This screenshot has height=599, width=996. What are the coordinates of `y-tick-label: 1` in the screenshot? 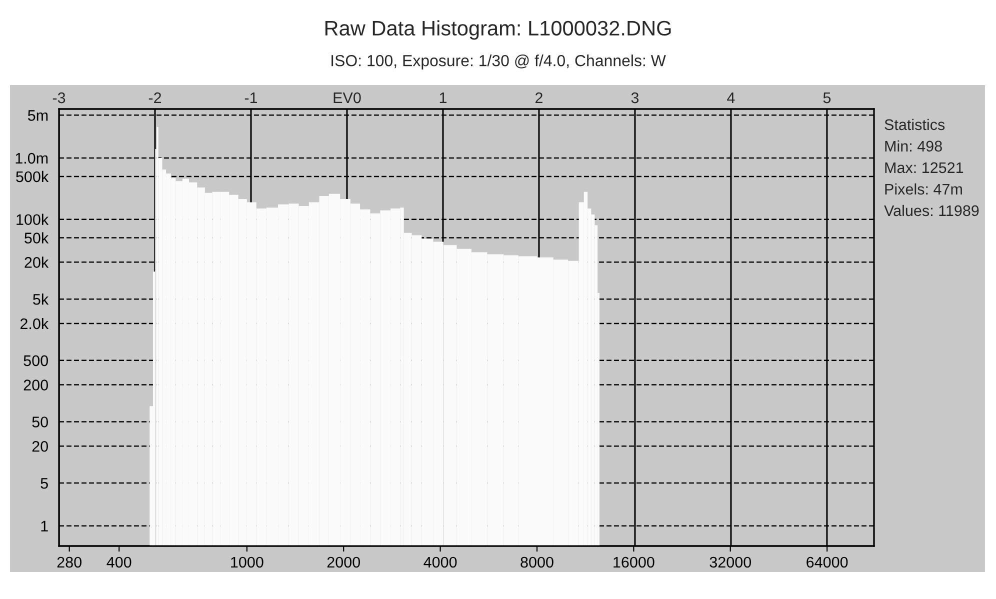 It's located at (44, 526).